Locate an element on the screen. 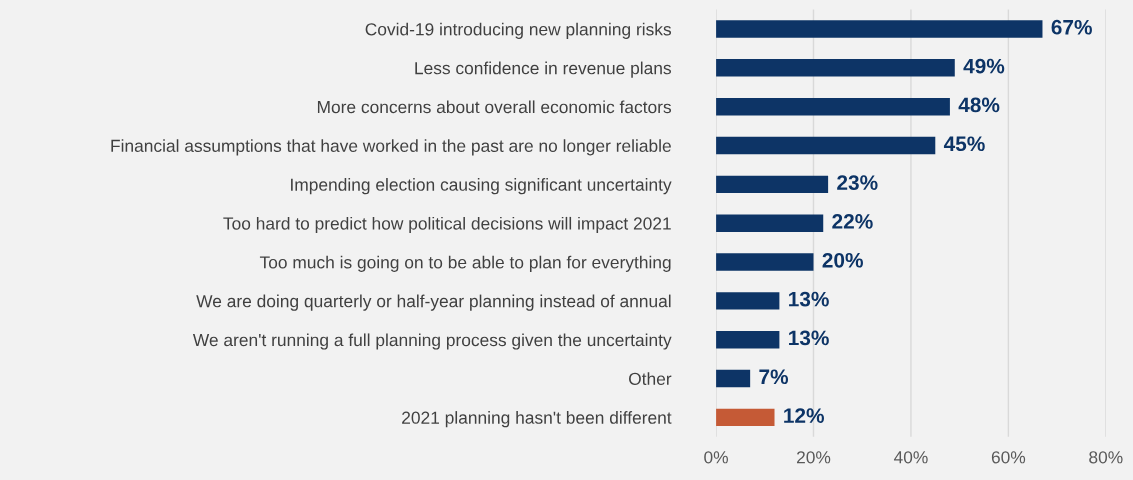 The height and width of the screenshot is (480, 1133). x-tick-label: 60% is located at coordinates (1008, 457).